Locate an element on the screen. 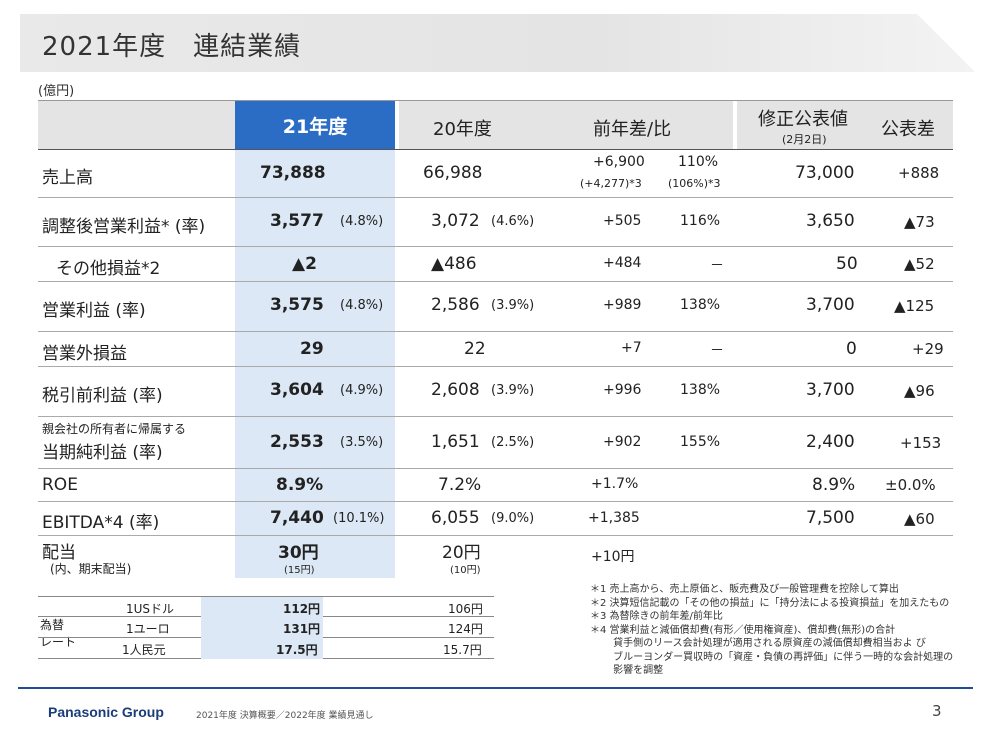 Image resolution: width=1000 pixels, height=735 pixels. row-label: その他損益*2 is located at coordinates (108, 269).